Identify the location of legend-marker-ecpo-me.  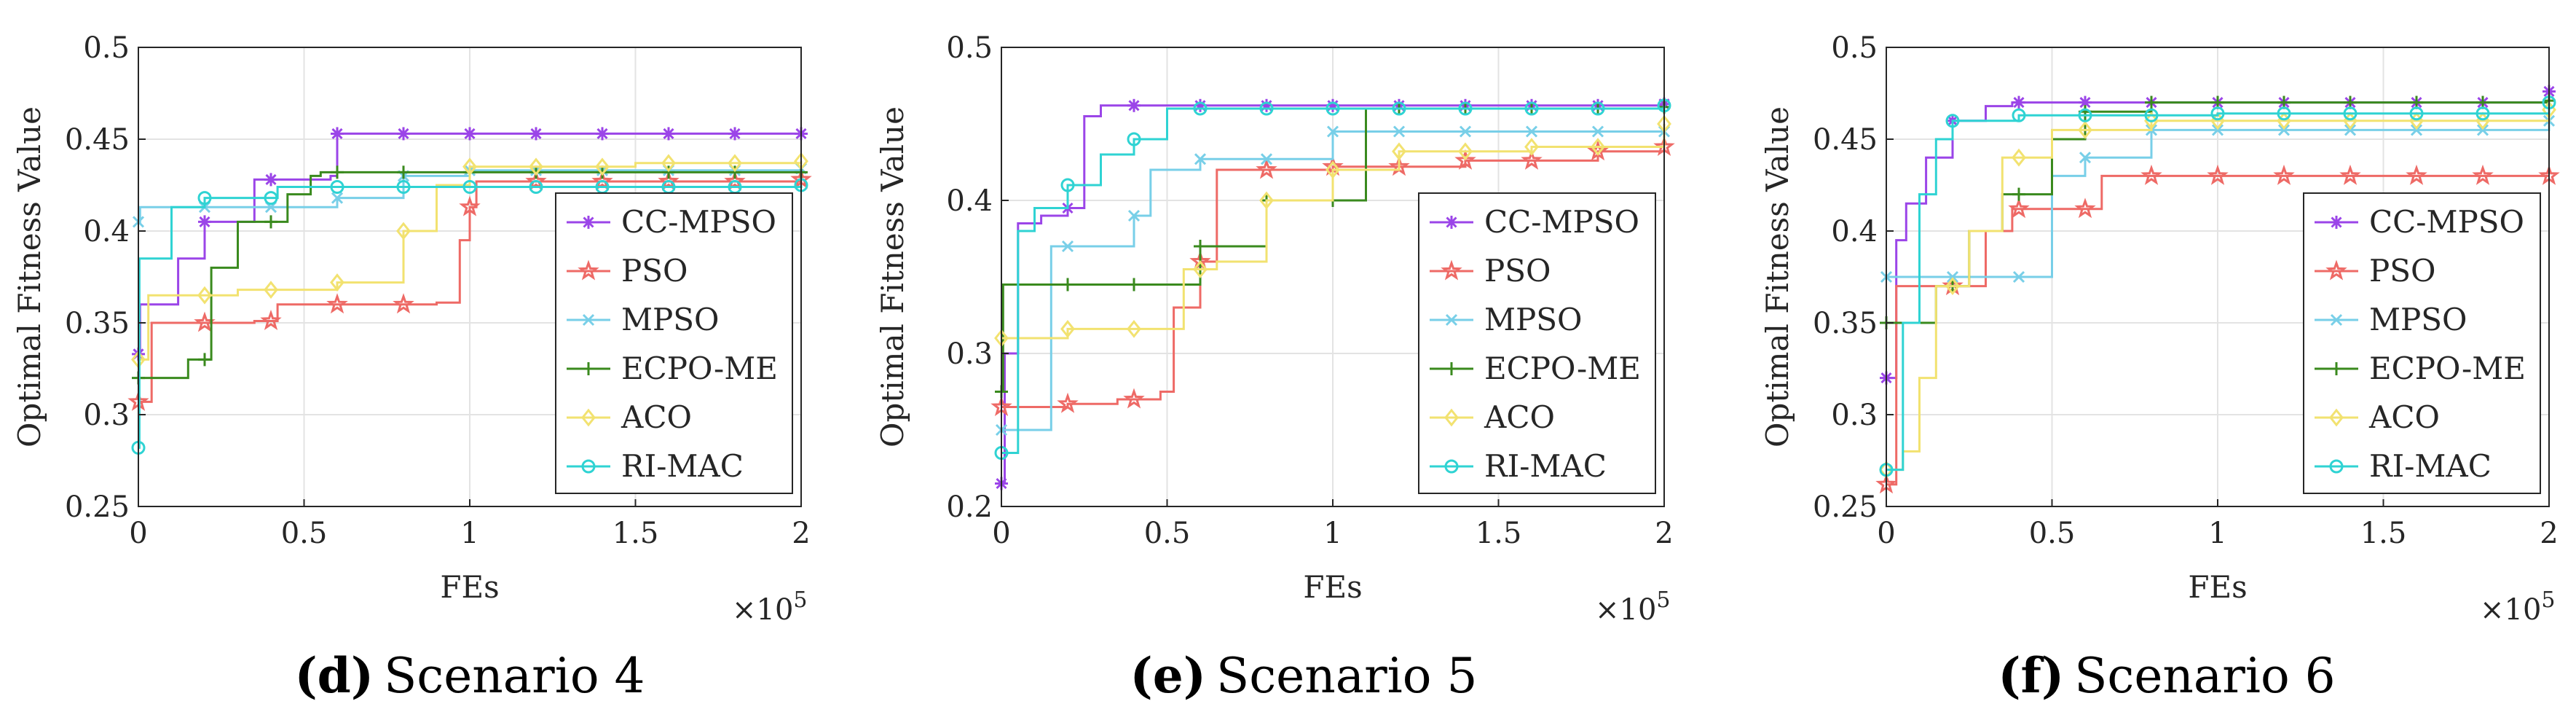
(2336, 368).